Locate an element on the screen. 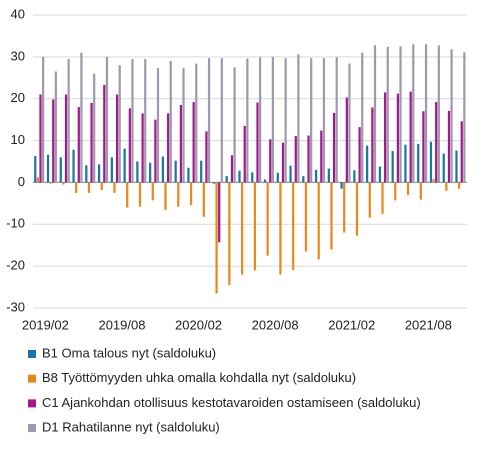  y-tick-label: 10 is located at coordinates (18, 139).